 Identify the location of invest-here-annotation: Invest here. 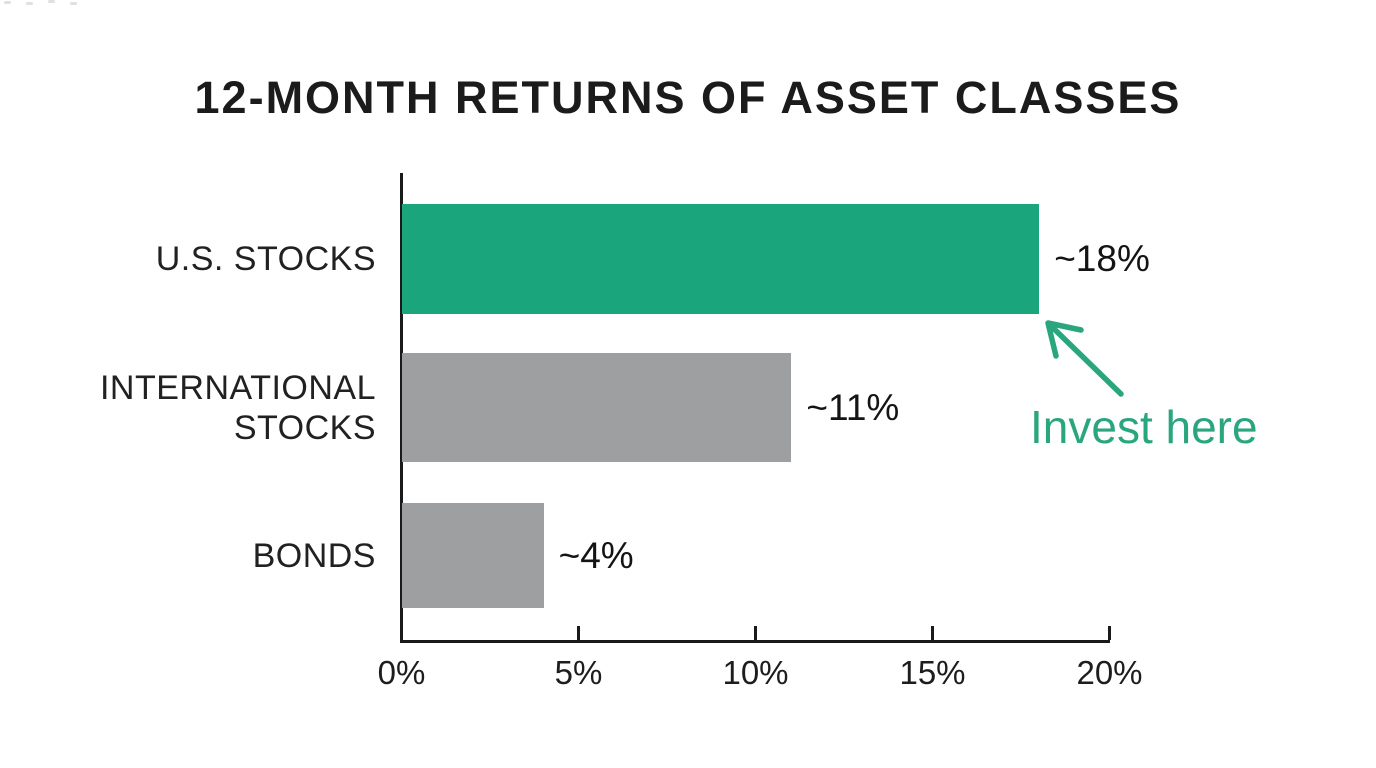
(1144, 427).